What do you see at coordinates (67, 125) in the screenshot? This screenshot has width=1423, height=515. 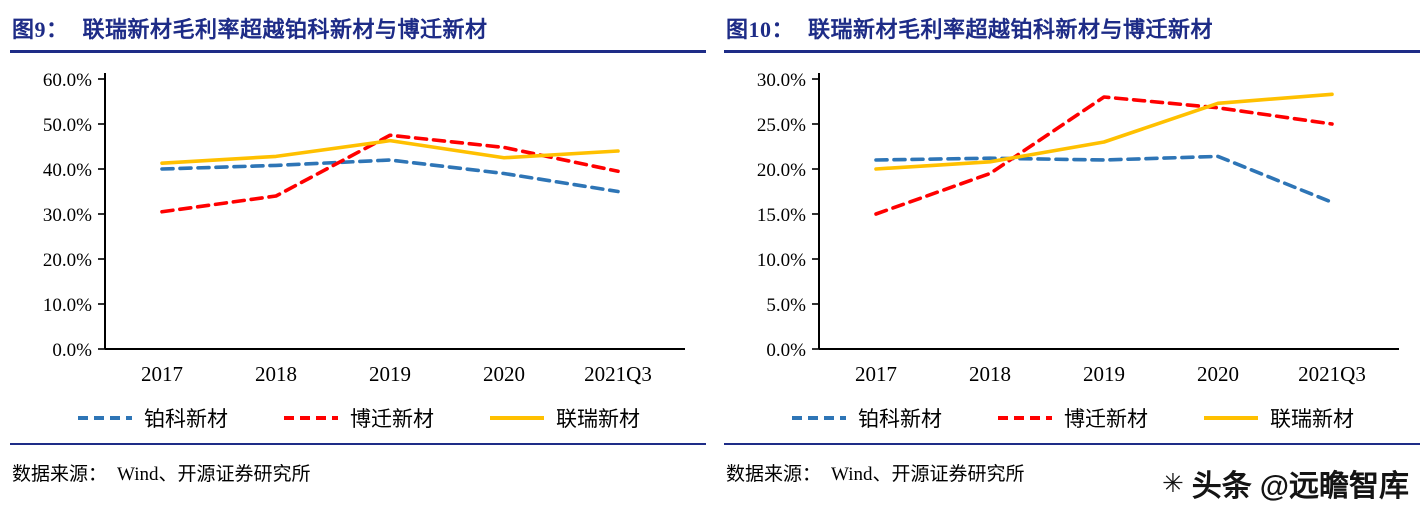 I see `y-tick-label: 50.0%` at bounding box center [67, 125].